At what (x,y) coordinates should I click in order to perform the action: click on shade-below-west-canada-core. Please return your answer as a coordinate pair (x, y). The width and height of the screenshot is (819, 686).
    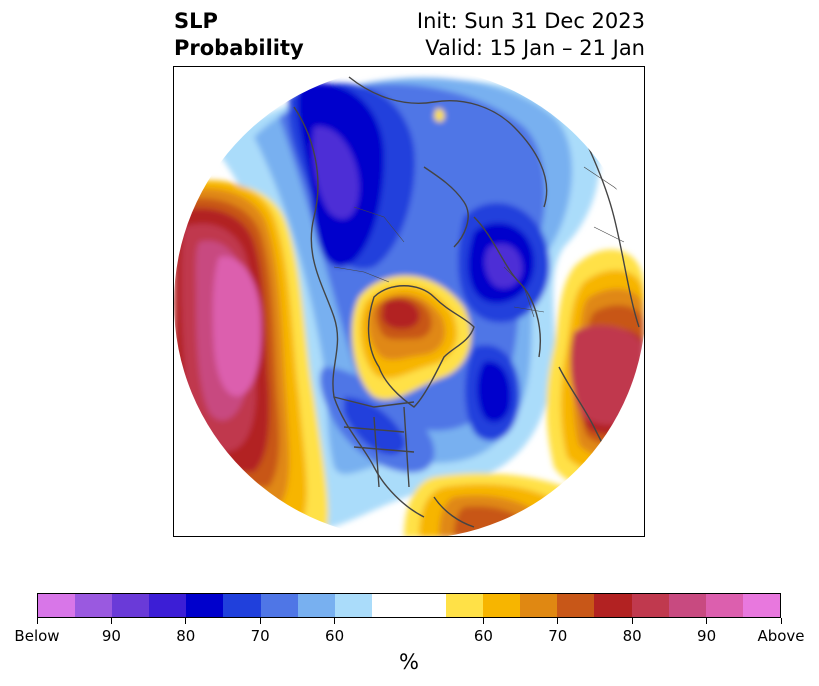
    Looking at the image, I should click on (335, 172).